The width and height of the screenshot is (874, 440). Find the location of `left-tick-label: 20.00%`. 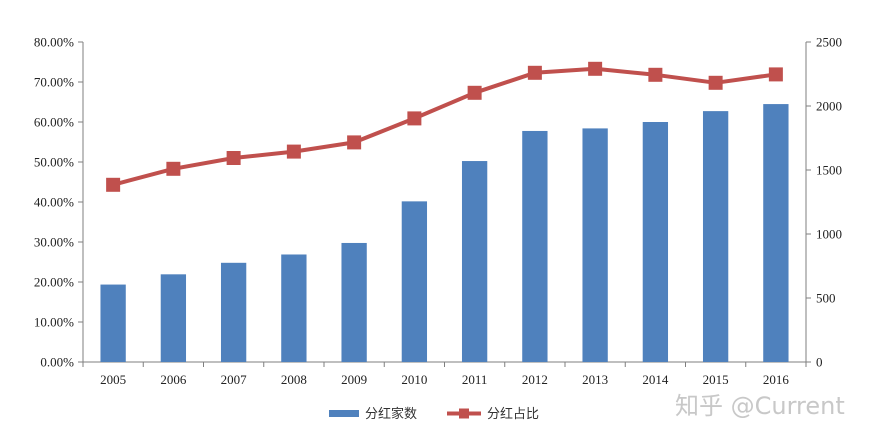

left-tick-label: 20.00% is located at coordinates (54, 282).